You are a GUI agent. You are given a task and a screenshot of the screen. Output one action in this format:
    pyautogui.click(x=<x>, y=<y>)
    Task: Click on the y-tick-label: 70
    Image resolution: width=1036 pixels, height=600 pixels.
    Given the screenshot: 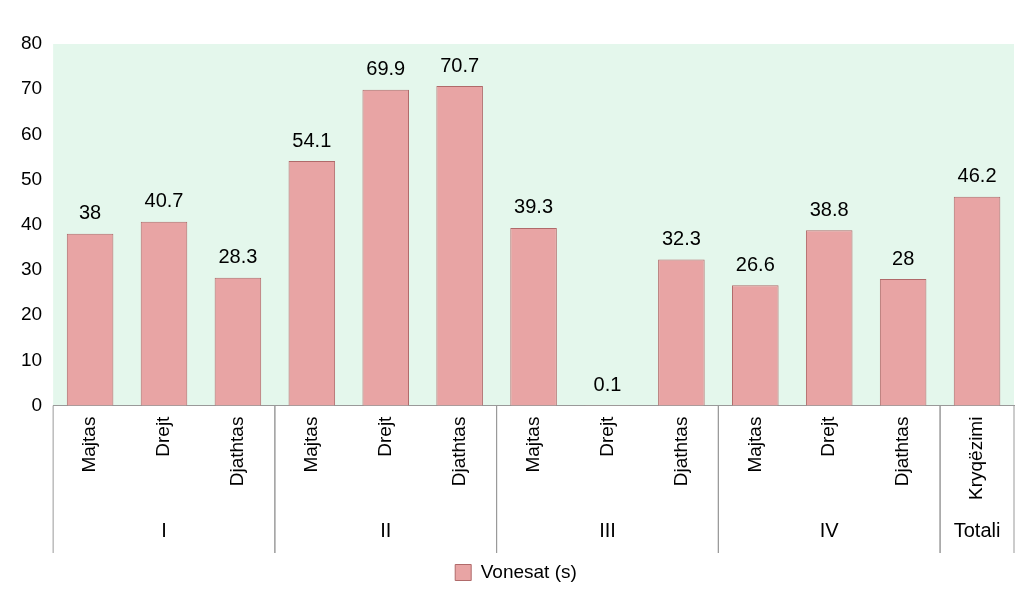 What is the action you would take?
    pyautogui.click(x=31, y=88)
    